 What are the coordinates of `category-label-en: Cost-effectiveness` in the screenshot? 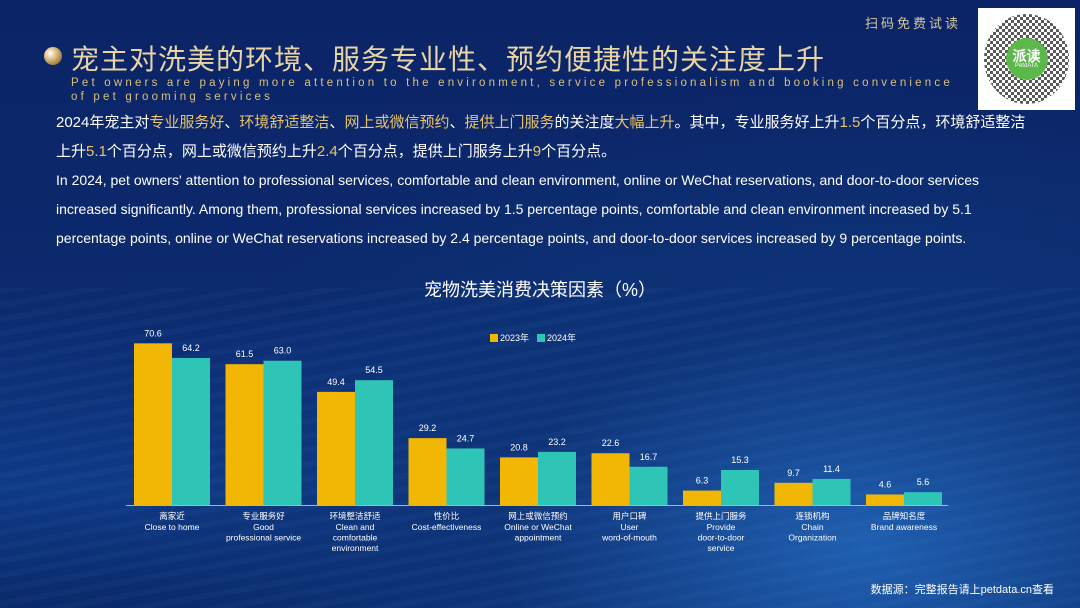 It's located at (447, 527).